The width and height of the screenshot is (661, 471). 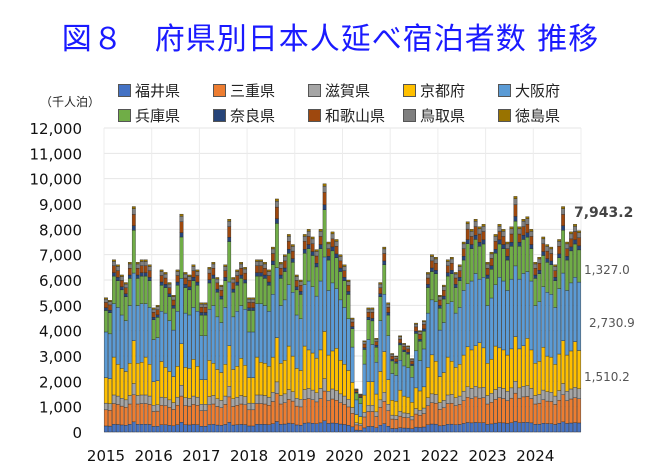 What do you see at coordinates (529, 115) in the screenshot?
I see `legend-item: 徳島県` at bounding box center [529, 115].